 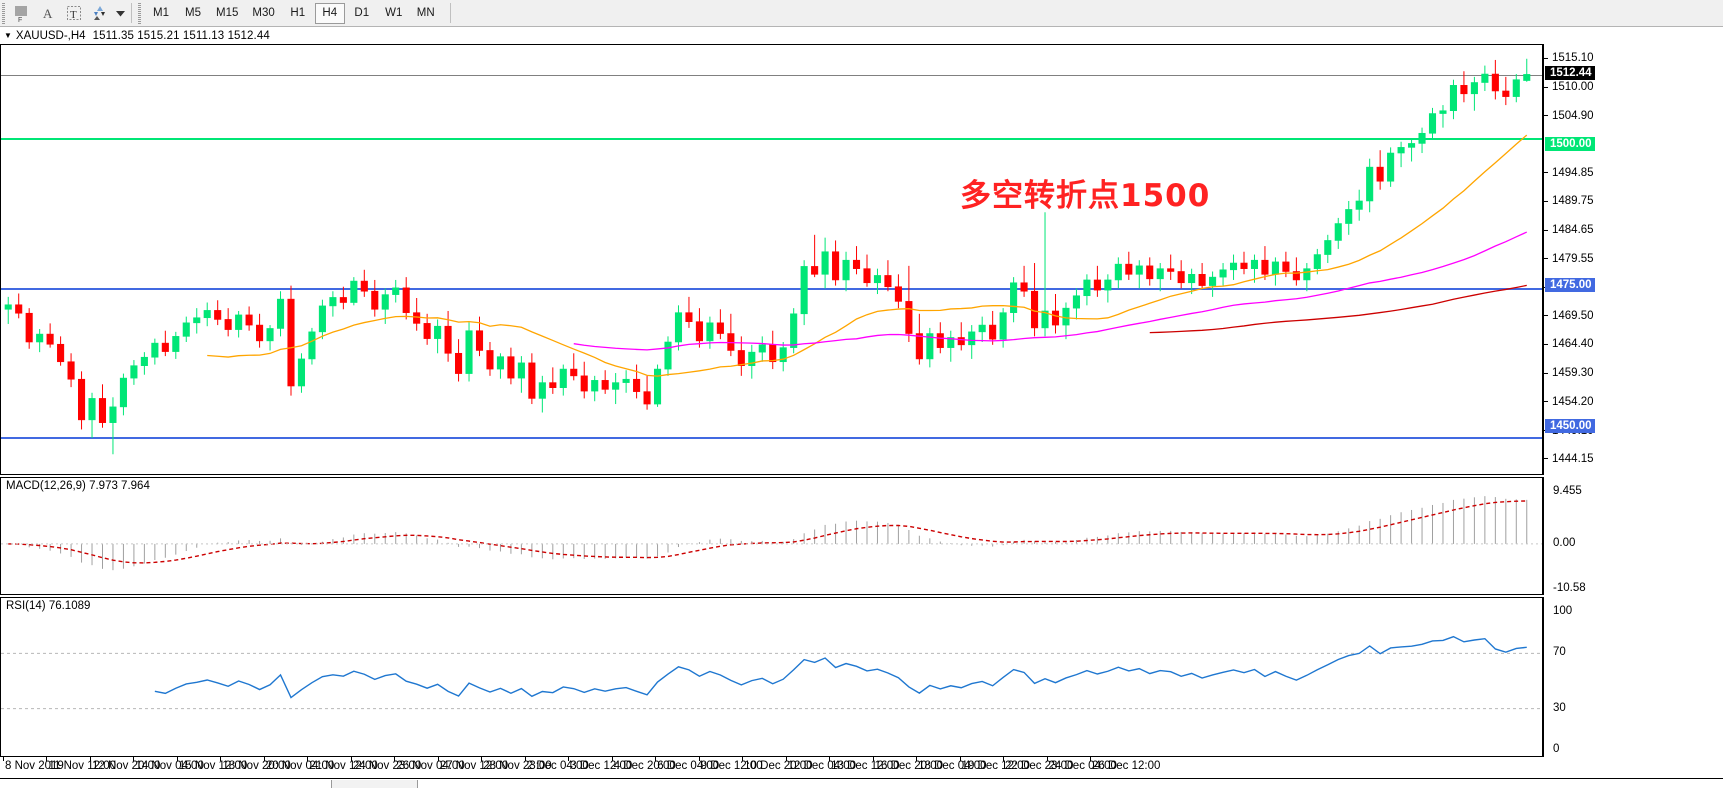 I want to click on time-axis-label: 24 Dec 04:00, so click(x=1082, y=766).